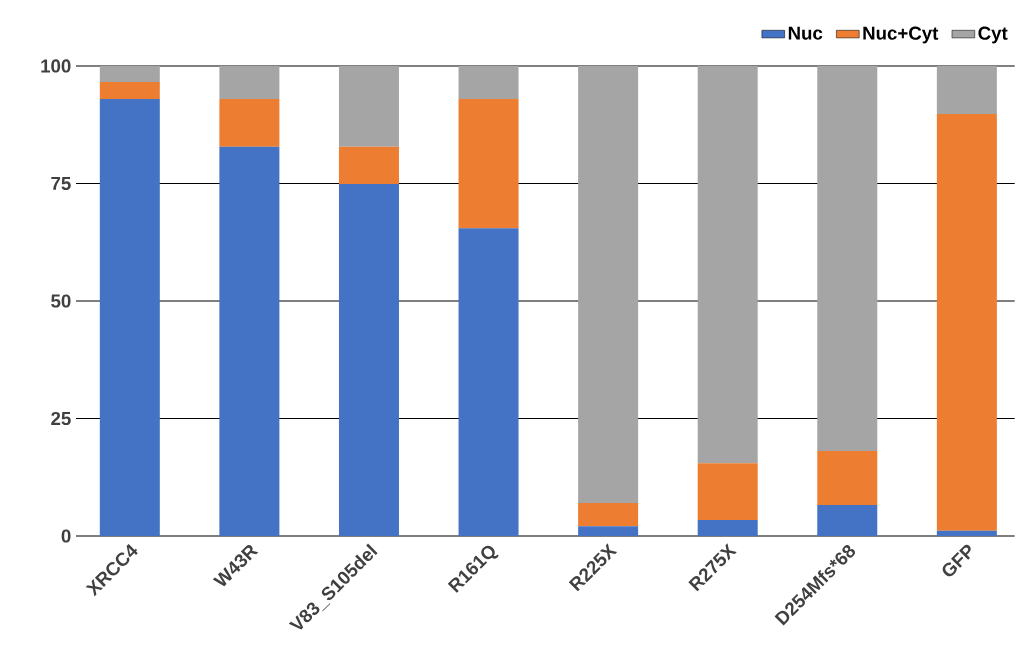 The height and width of the screenshot is (668, 1017). Describe the element at coordinates (901, 35) in the screenshot. I see `legend-label: Nuc+Cyt` at that location.